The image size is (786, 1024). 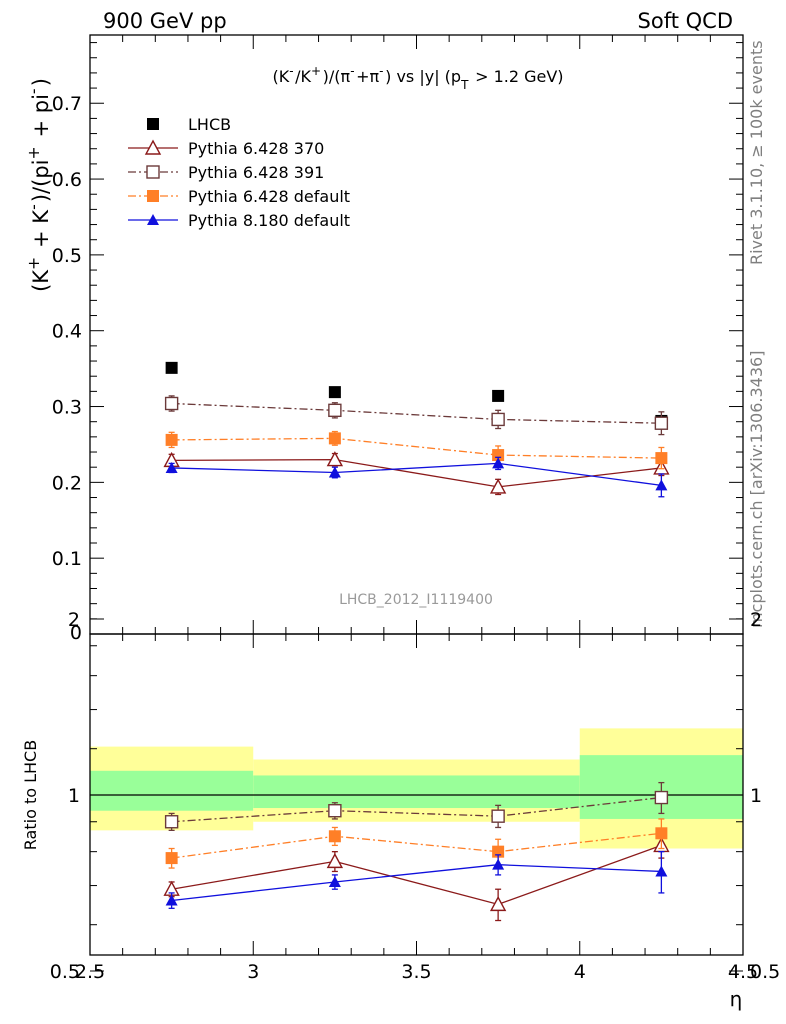 What do you see at coordinates (756, 489) in the screenshot?
I see `mcplots-label: mcplots.cern.ch [arXiv:1306.3436]` at bounding box center [756, 489].